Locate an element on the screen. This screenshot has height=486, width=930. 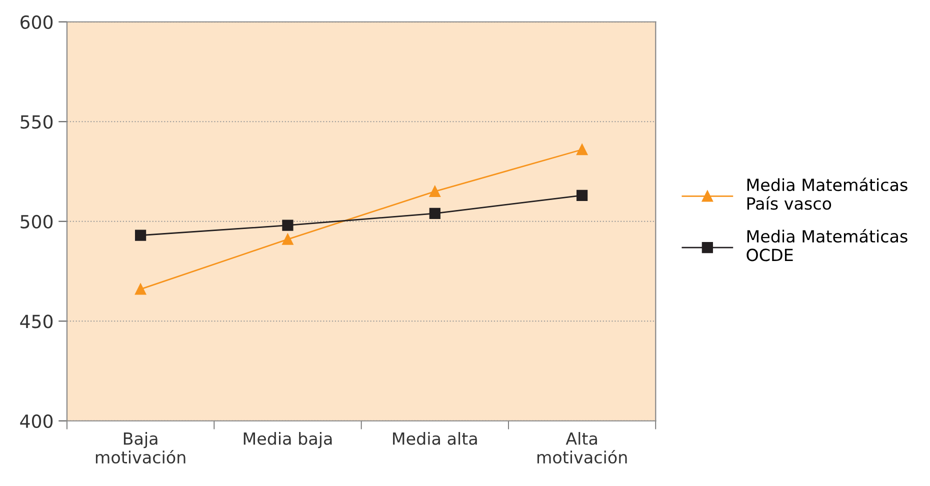
y-tick-label: 550 is located at coordinates (36, 122).